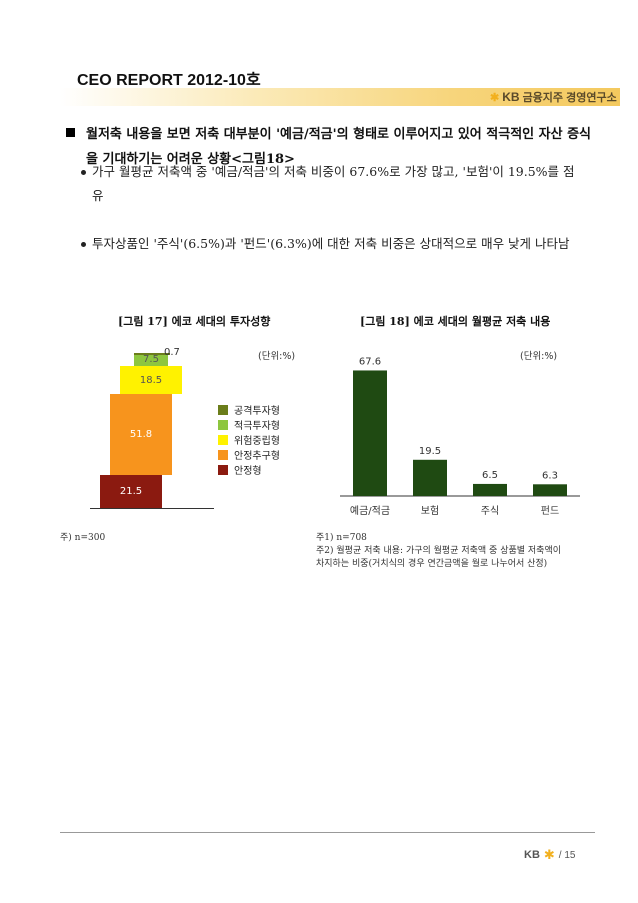 This screenshot has width=638, height=903. I want to click on legend-item: 적극투자형, so click(249, 424).